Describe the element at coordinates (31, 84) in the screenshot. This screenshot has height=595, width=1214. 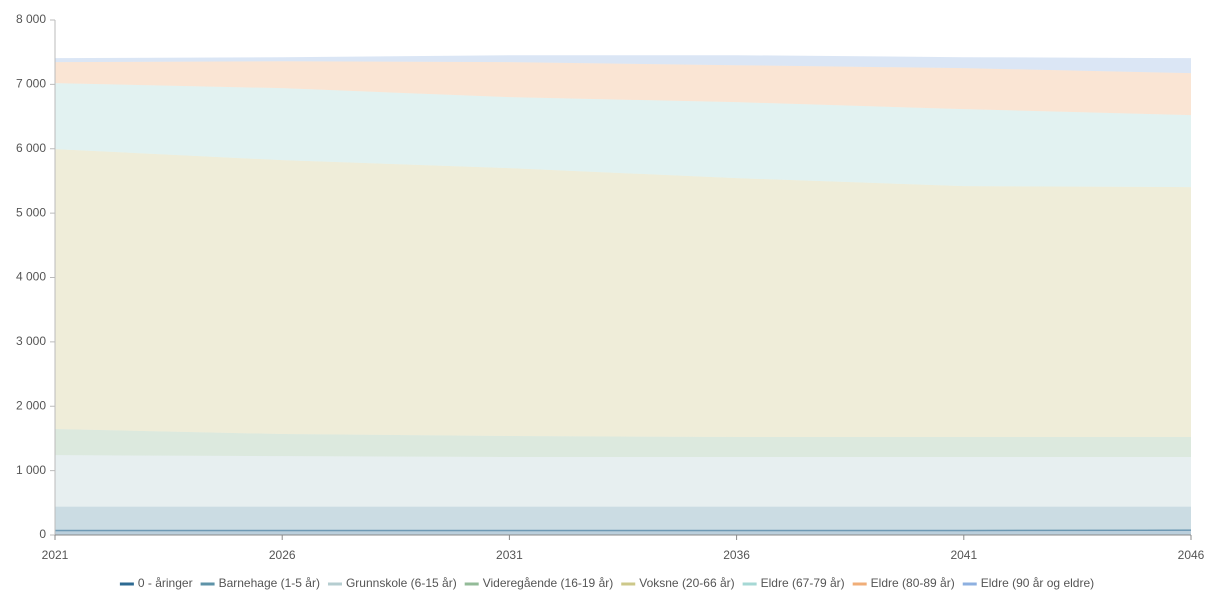
I see `y-tick-label: 7 000` at that location.